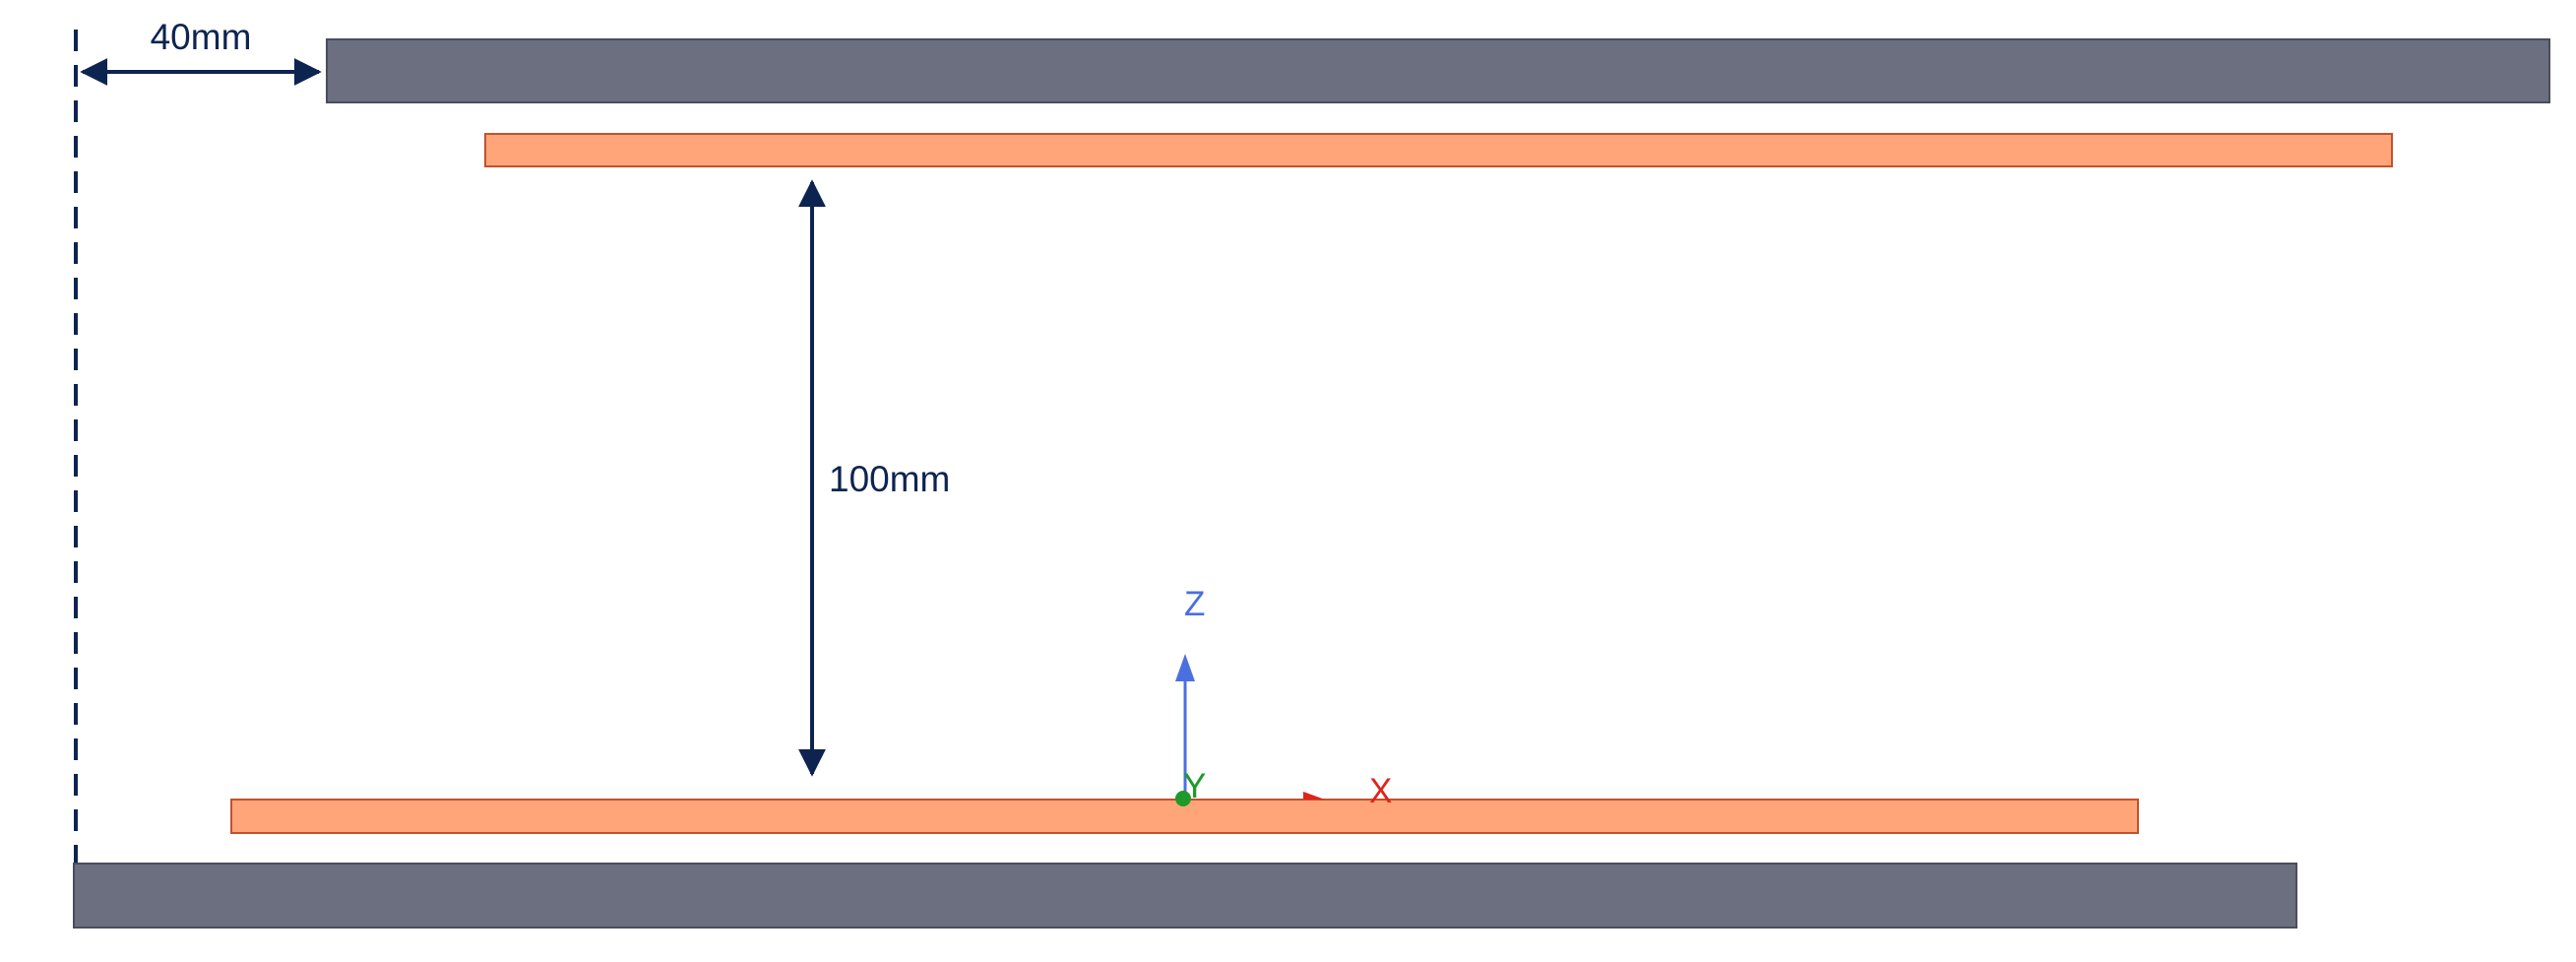  I want to click on top-strip, so click(1438, 150).